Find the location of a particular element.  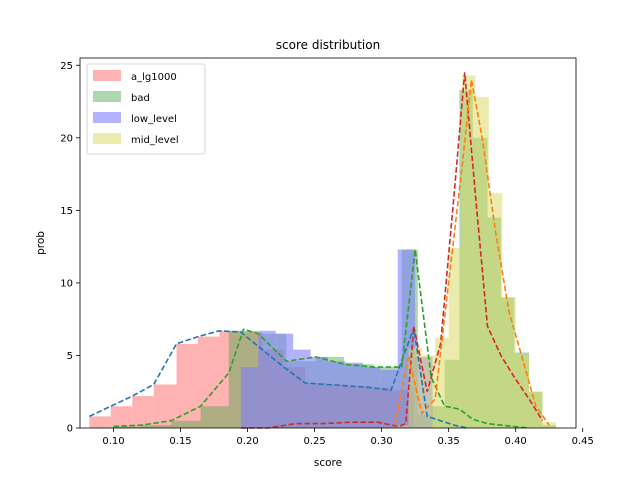

x-tick-label-7: 0.45 is located at coordinates (583, 441).